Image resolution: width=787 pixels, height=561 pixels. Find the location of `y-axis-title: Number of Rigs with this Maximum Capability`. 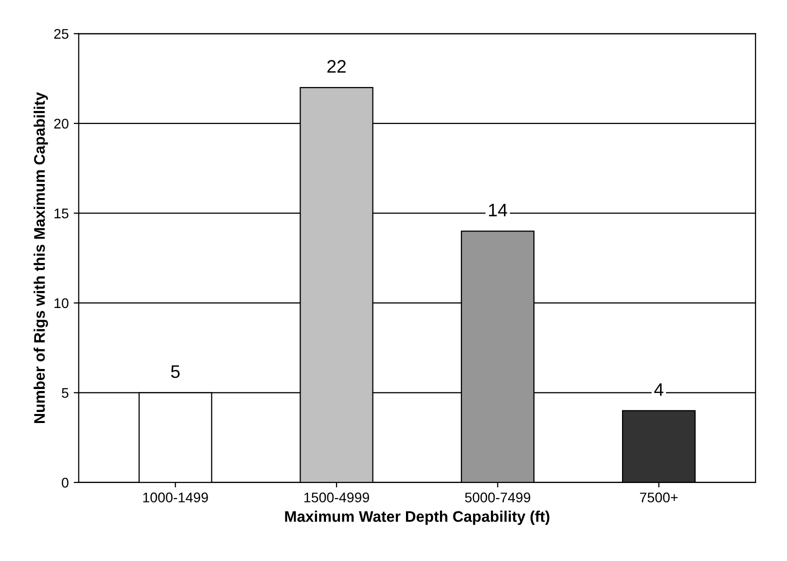

y-axis-title: Number of Rigs with this Maximum Capability is located at coordinates (41, 257).